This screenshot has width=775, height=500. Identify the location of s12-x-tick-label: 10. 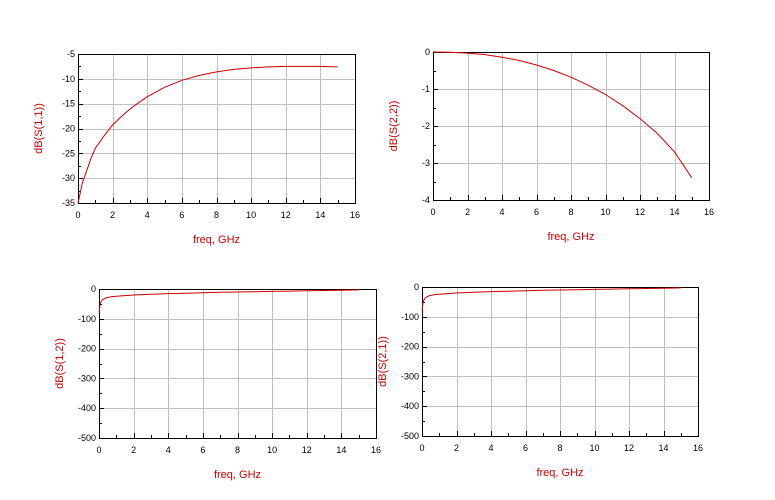
(272, 450).